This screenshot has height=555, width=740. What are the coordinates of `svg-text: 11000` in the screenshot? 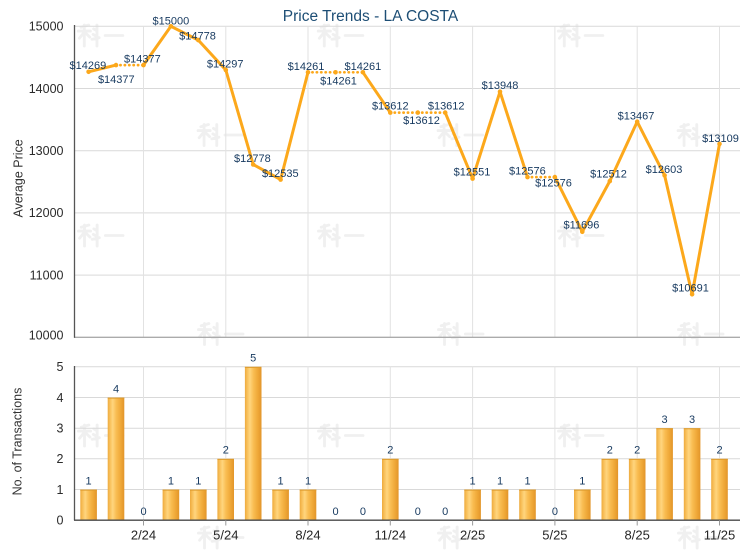 It's located at (47, 275).